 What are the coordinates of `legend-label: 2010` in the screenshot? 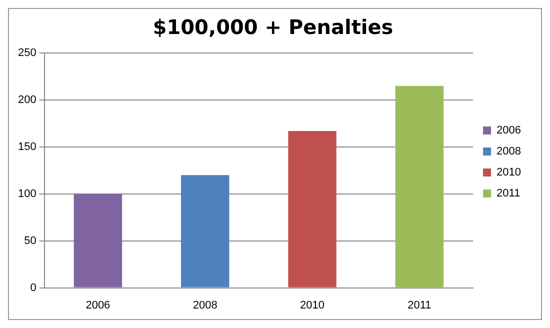 It's located at (509, 172).